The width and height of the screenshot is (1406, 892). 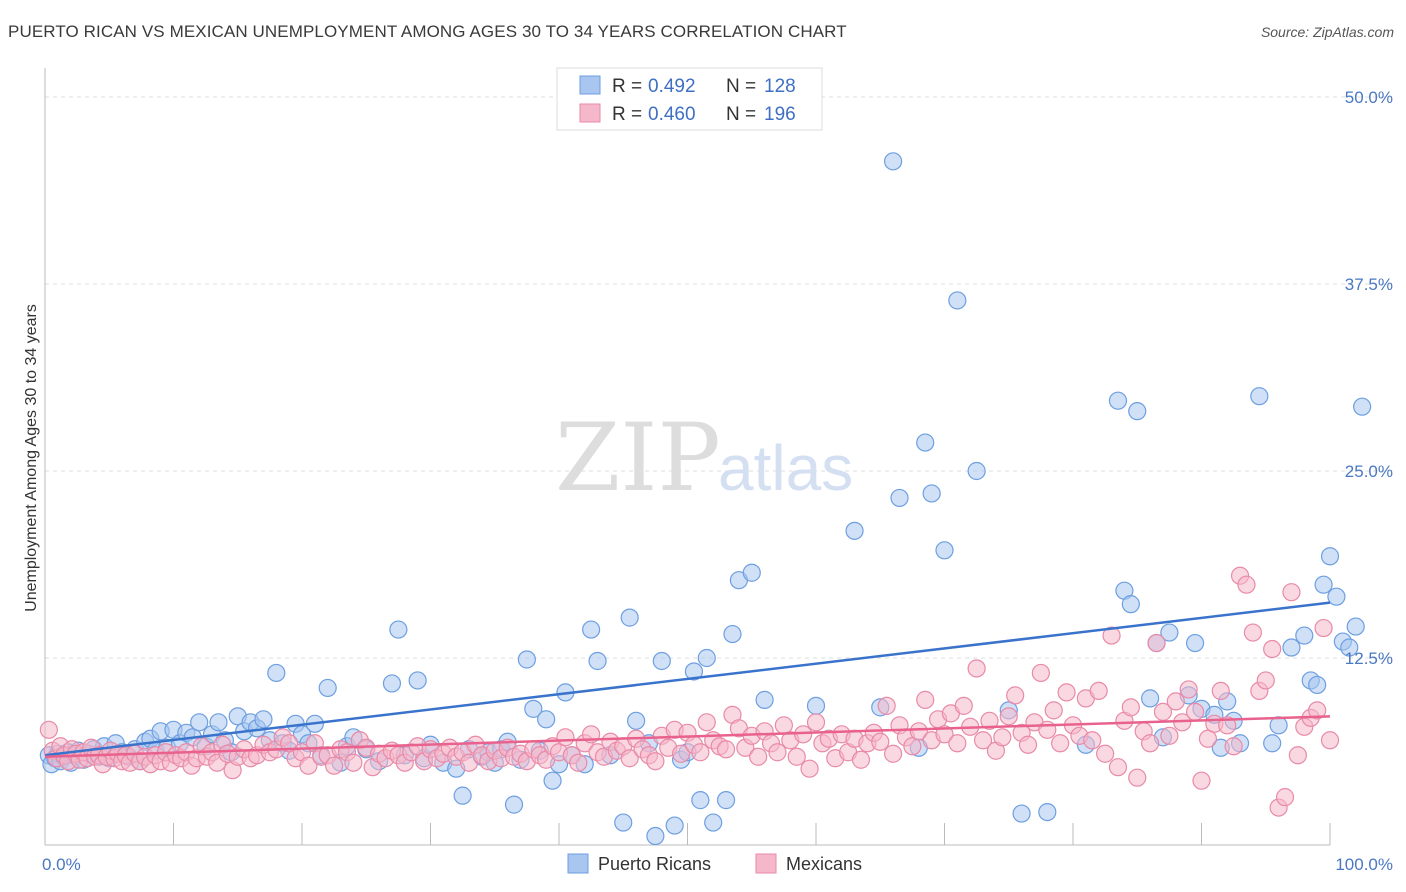 What do you see at coordinates (687, 736) in the screenshot?
I see `trend-line-mexicans` at bounding box center [687, 736].